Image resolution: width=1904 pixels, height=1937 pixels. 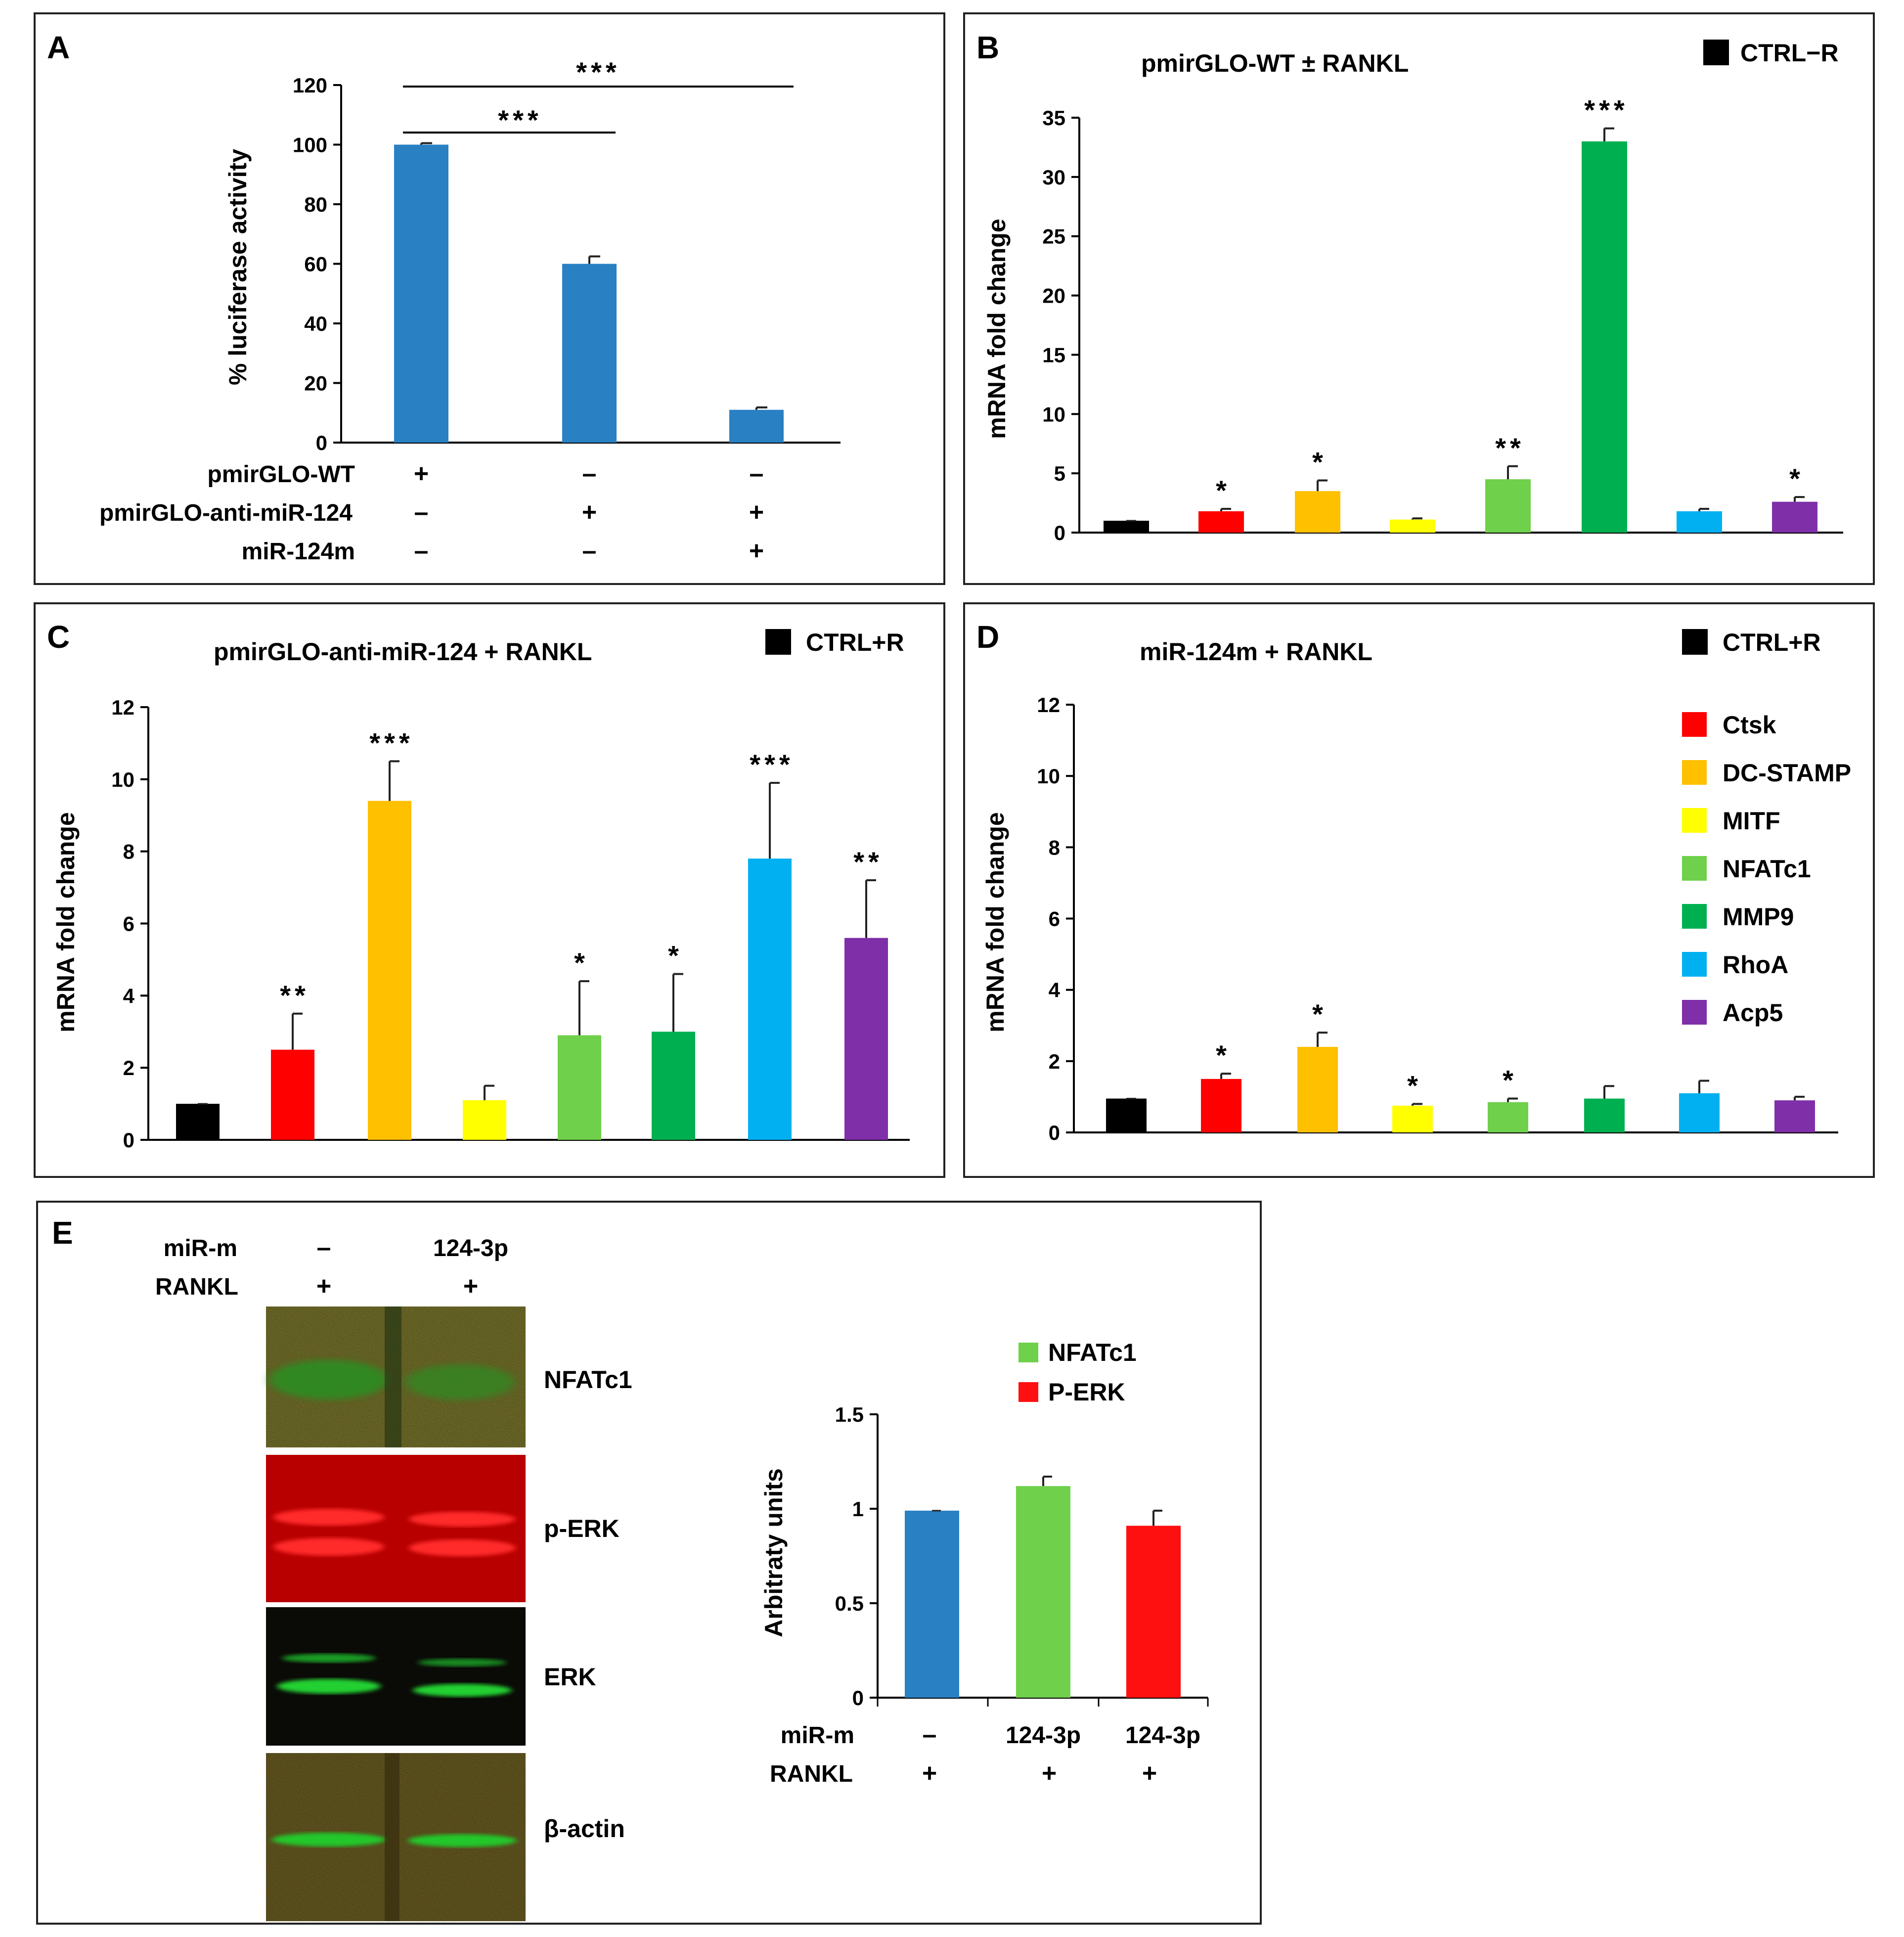 What do you see at coordinates (995, 922) in the screenshot?
I see `panel-d-ylabel: mRNA fold change` at bounding box center [995, 922].